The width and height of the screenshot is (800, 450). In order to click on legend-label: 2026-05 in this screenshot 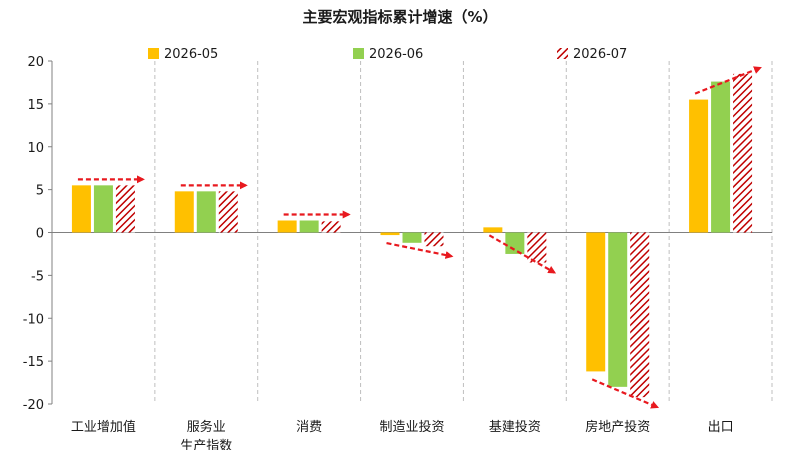, I will do `click(191, 54)`.